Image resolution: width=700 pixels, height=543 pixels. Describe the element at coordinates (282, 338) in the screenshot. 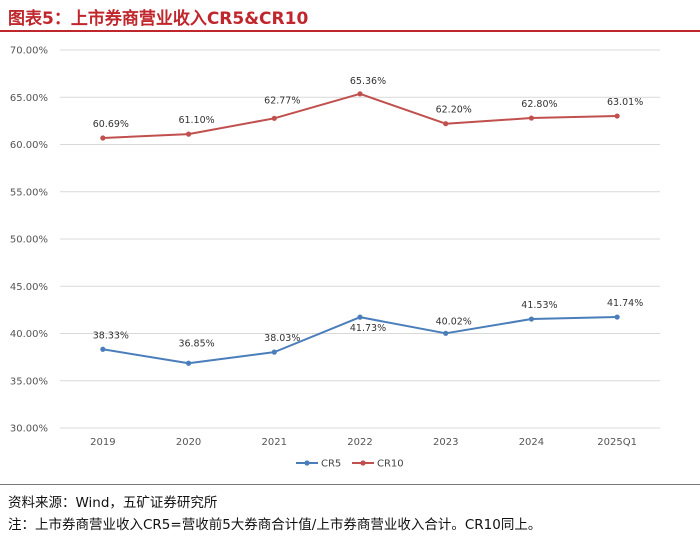

I see `data-label: 38.03%` at that location.